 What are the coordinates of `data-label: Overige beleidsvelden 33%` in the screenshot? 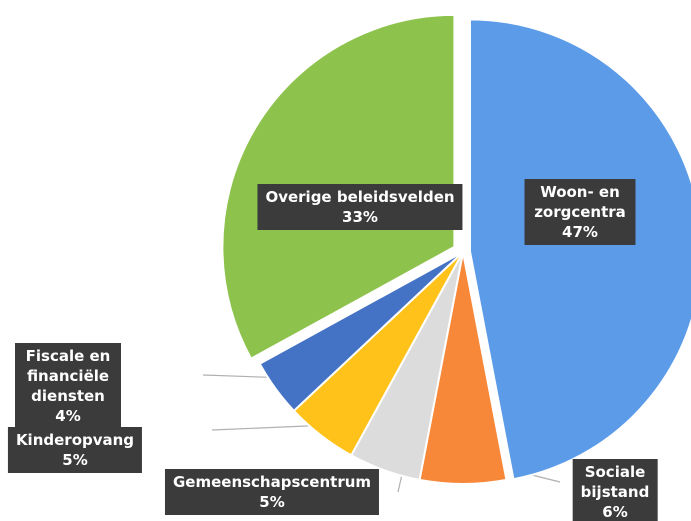 It's located at (360, 207).